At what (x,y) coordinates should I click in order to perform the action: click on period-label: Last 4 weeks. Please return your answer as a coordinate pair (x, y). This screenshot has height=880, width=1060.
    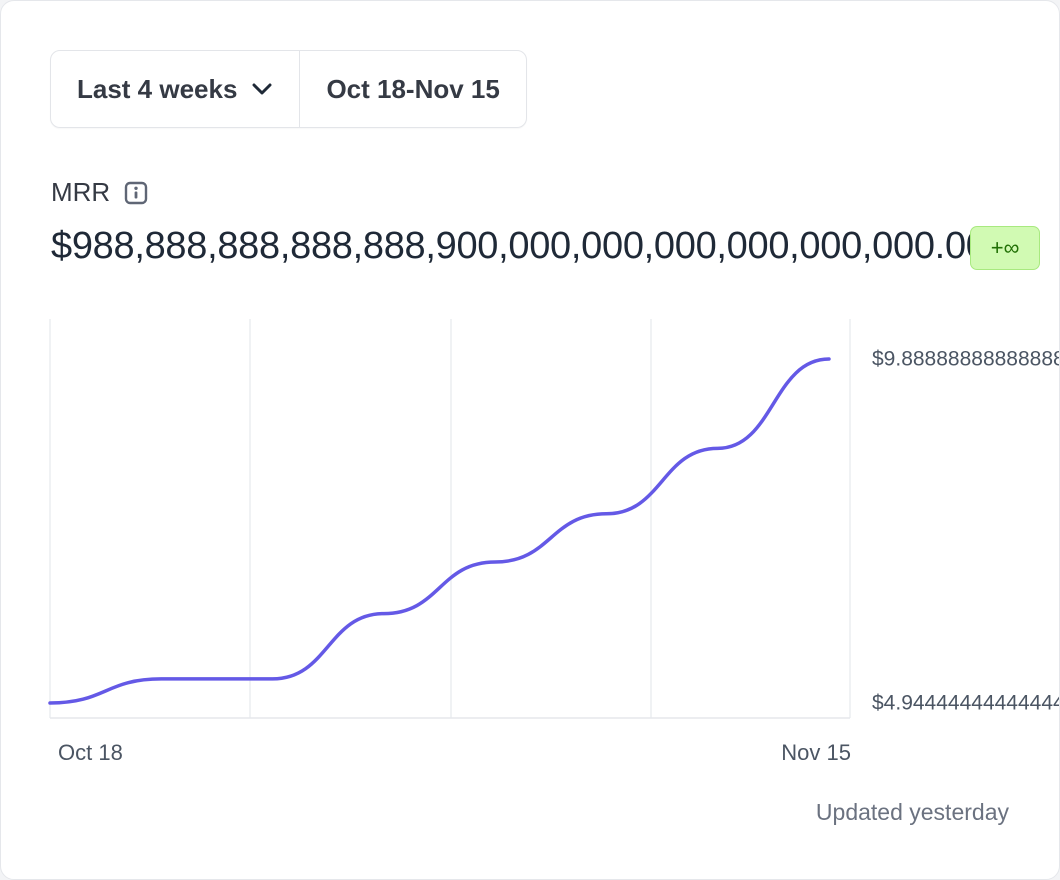
    Looking at the image, I should click on (157, 88).